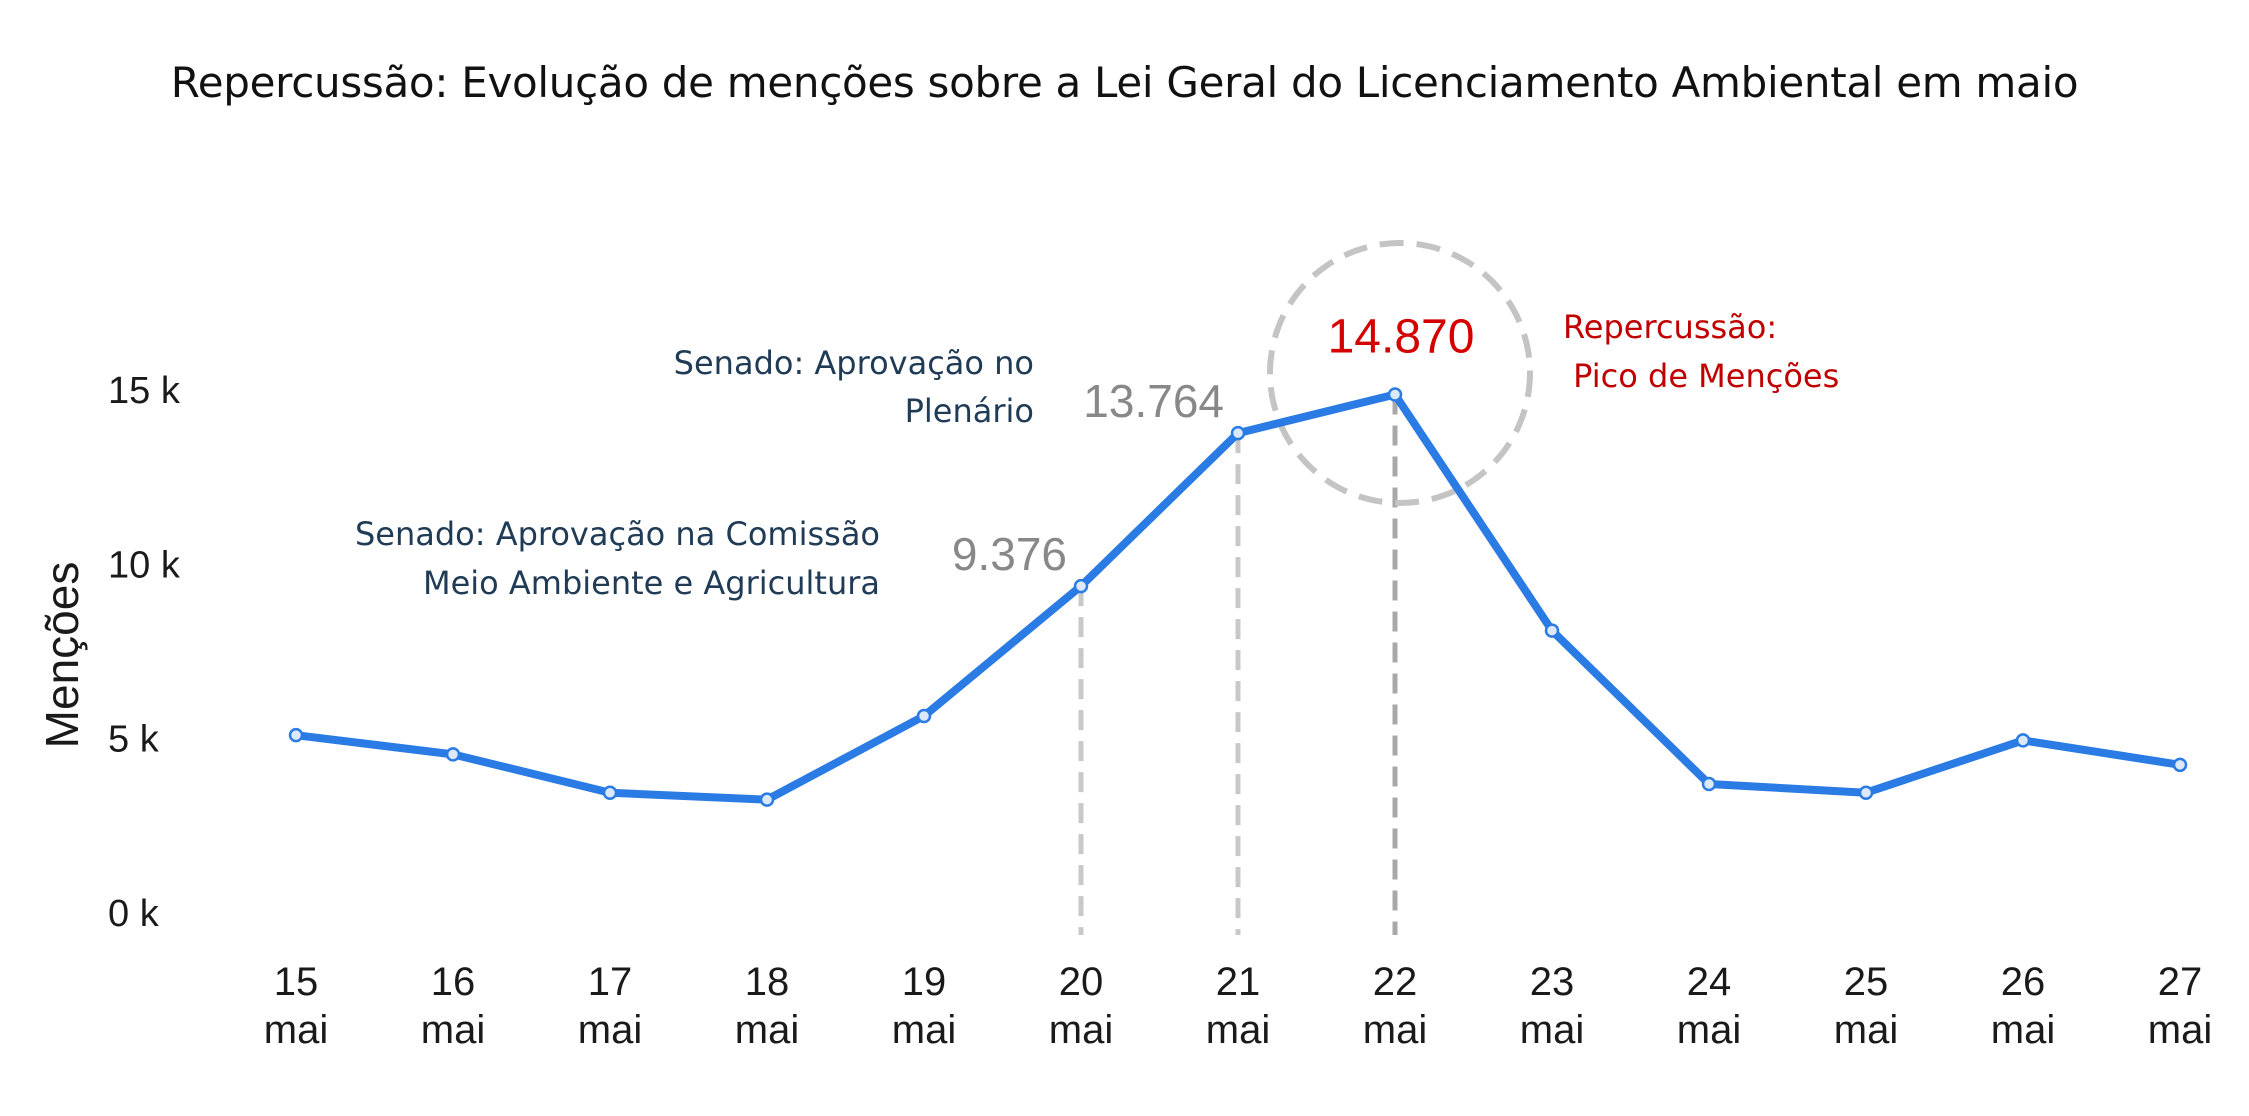 The image size is (2249, 1116). Describe the element at coordinates (767, 982) in the screenshot. I see `x-tick-label-day: 18` at that location.